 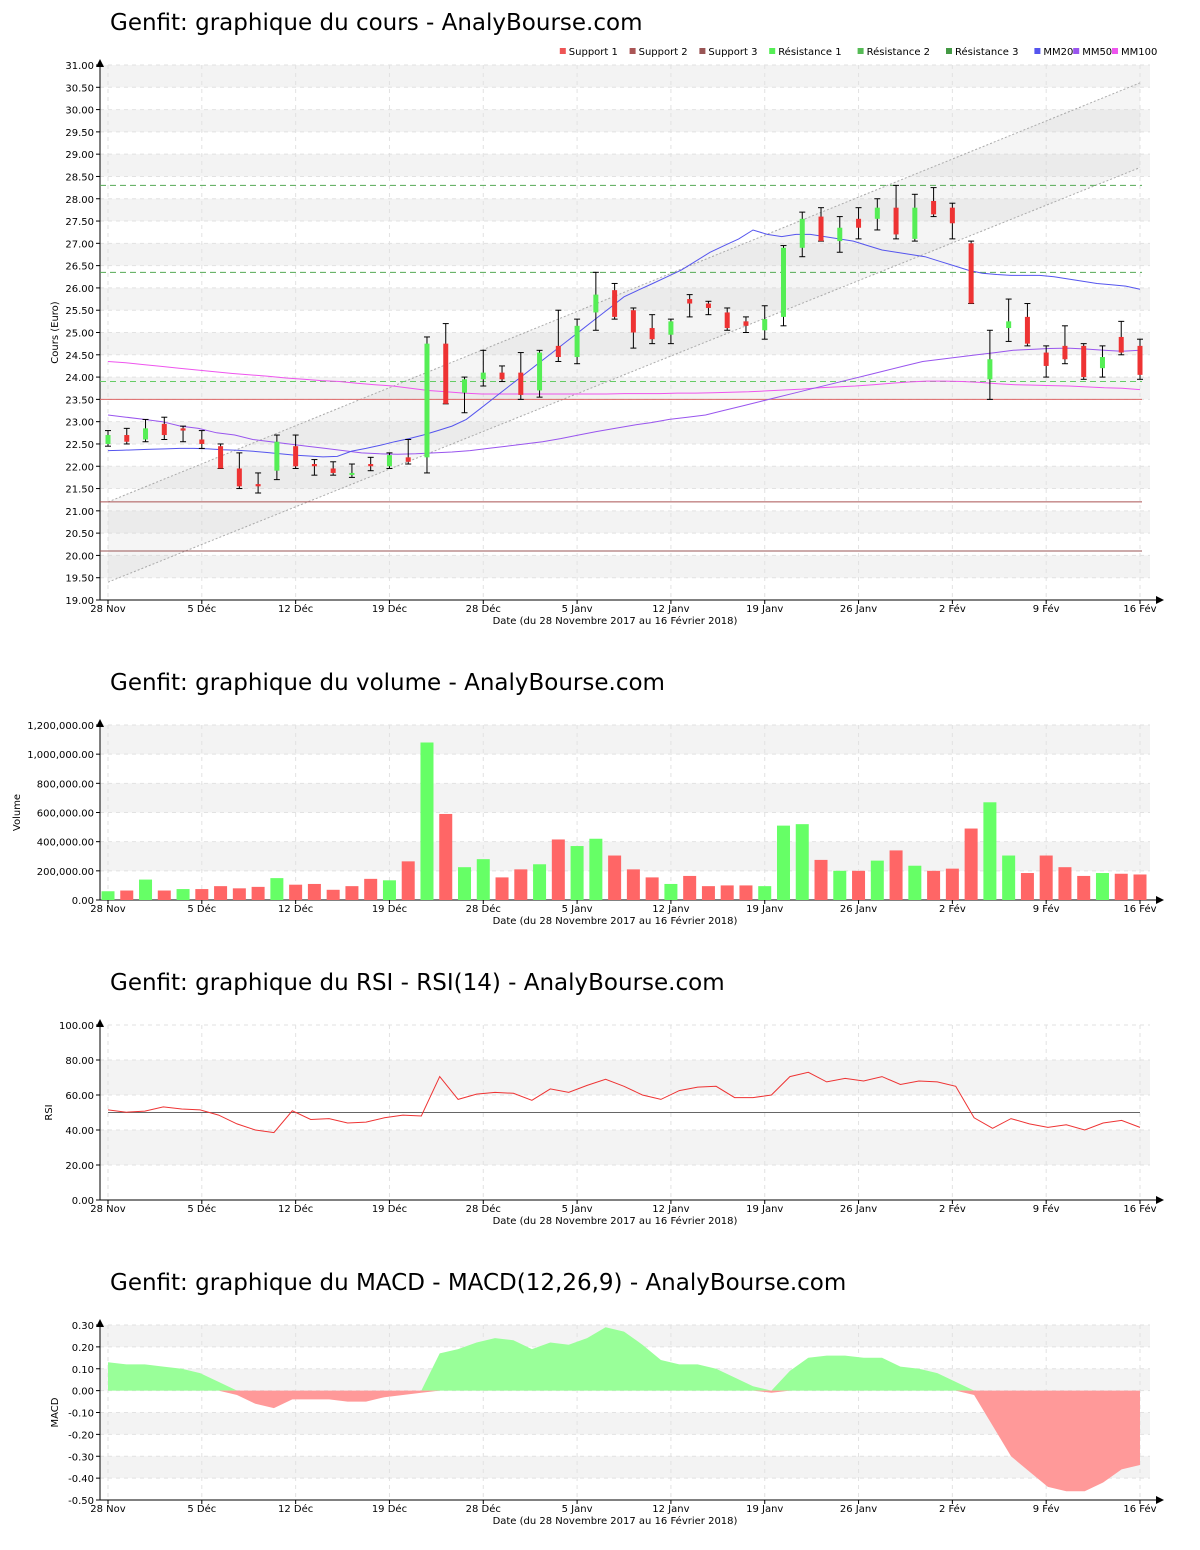 I want to click on y-tick-label: -0.10, so click(x=81, y=1414).